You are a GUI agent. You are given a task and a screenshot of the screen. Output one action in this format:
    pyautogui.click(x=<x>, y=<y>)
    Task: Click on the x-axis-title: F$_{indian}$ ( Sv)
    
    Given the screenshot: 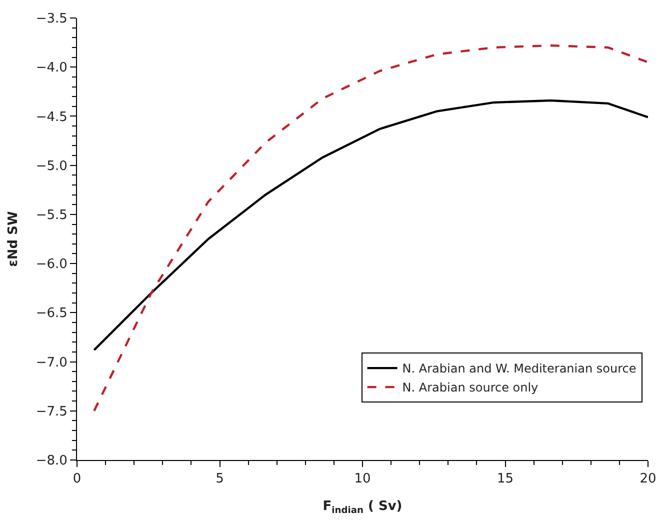 What is the action you would take?
    pyautogui.click(x=362, y=507)
    